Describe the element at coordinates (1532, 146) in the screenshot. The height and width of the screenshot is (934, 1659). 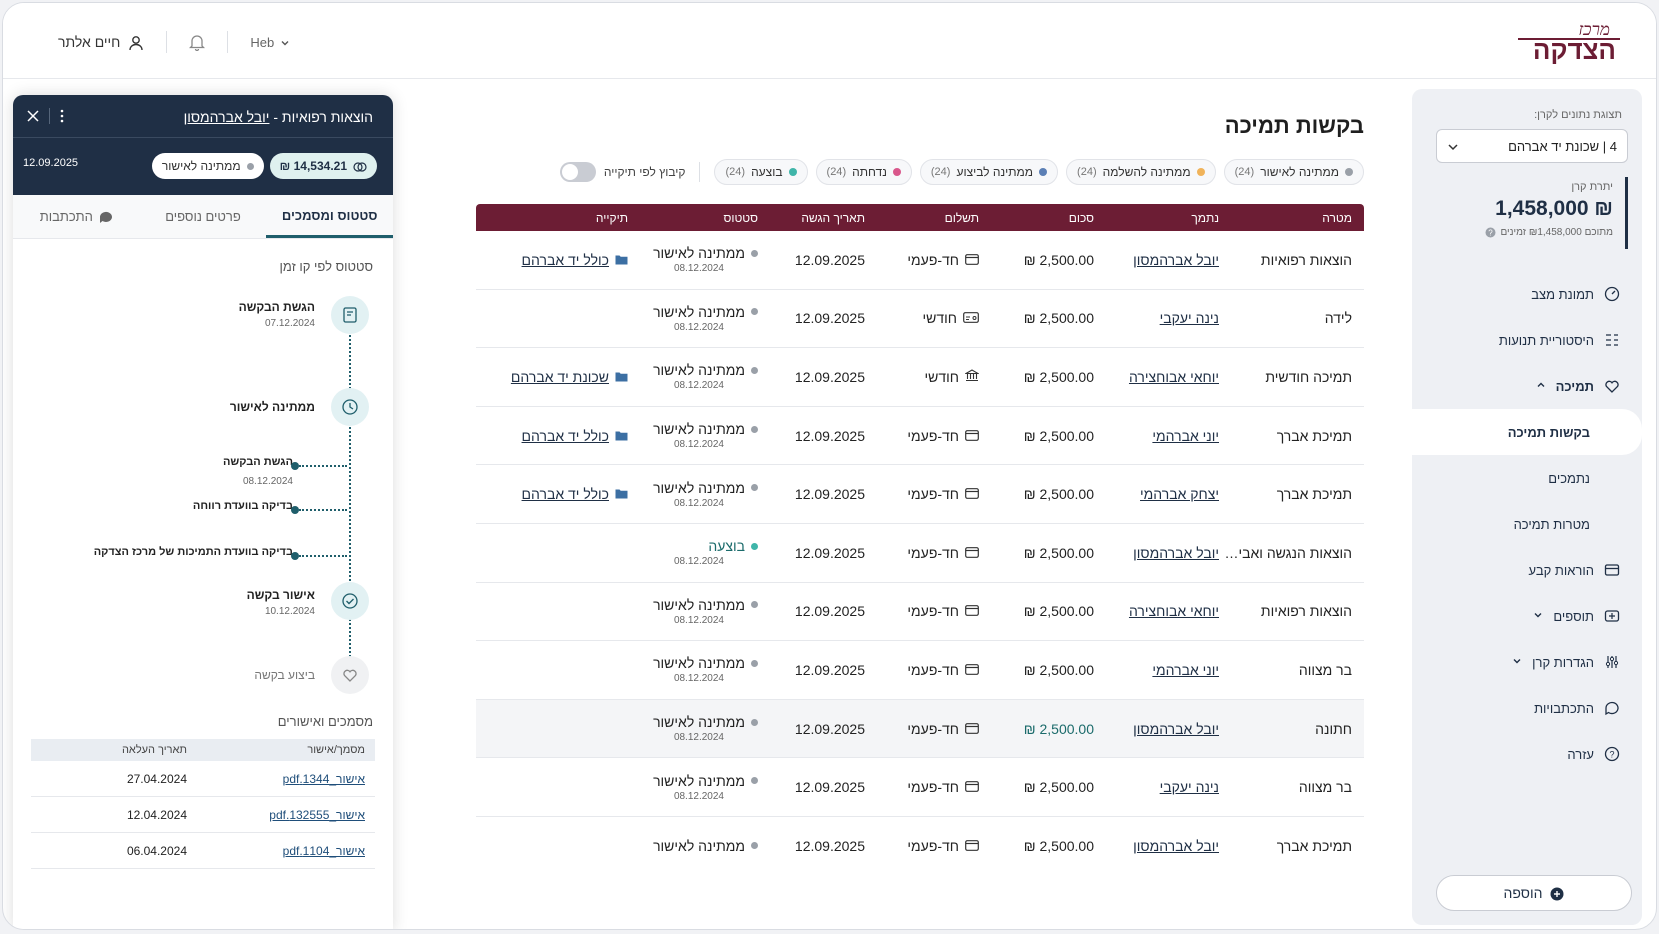
I see `fund-select: 4 | שכונת יד אברהם` at that location.